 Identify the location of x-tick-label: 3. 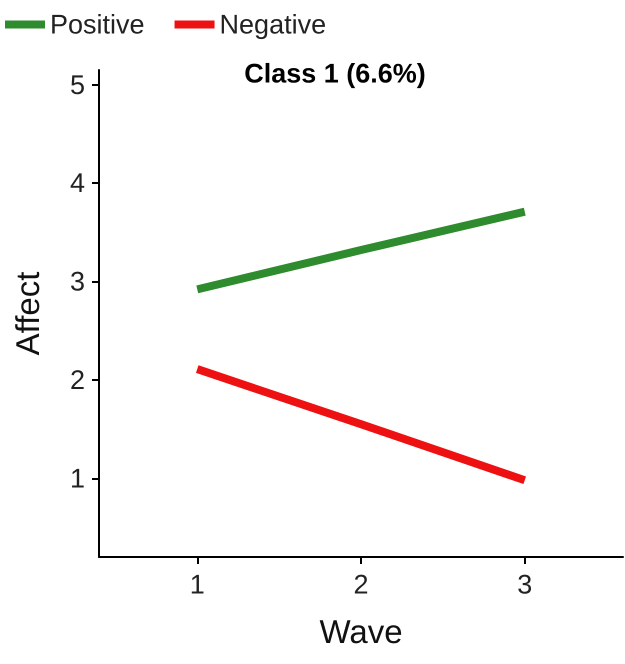
(524, 585).